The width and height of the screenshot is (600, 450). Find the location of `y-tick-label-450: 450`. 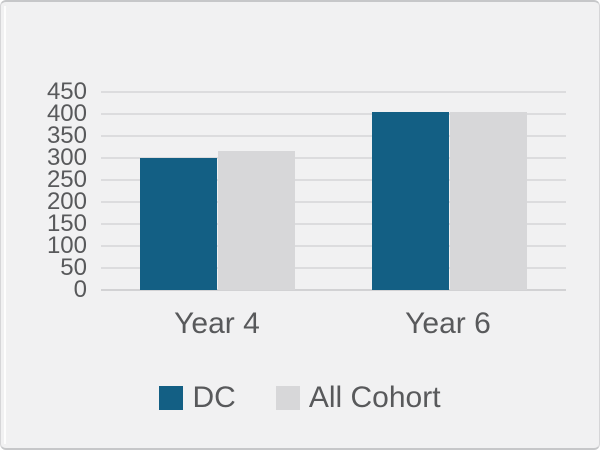

y-tick-label-450: 450 is located at coordinates (66, 91).